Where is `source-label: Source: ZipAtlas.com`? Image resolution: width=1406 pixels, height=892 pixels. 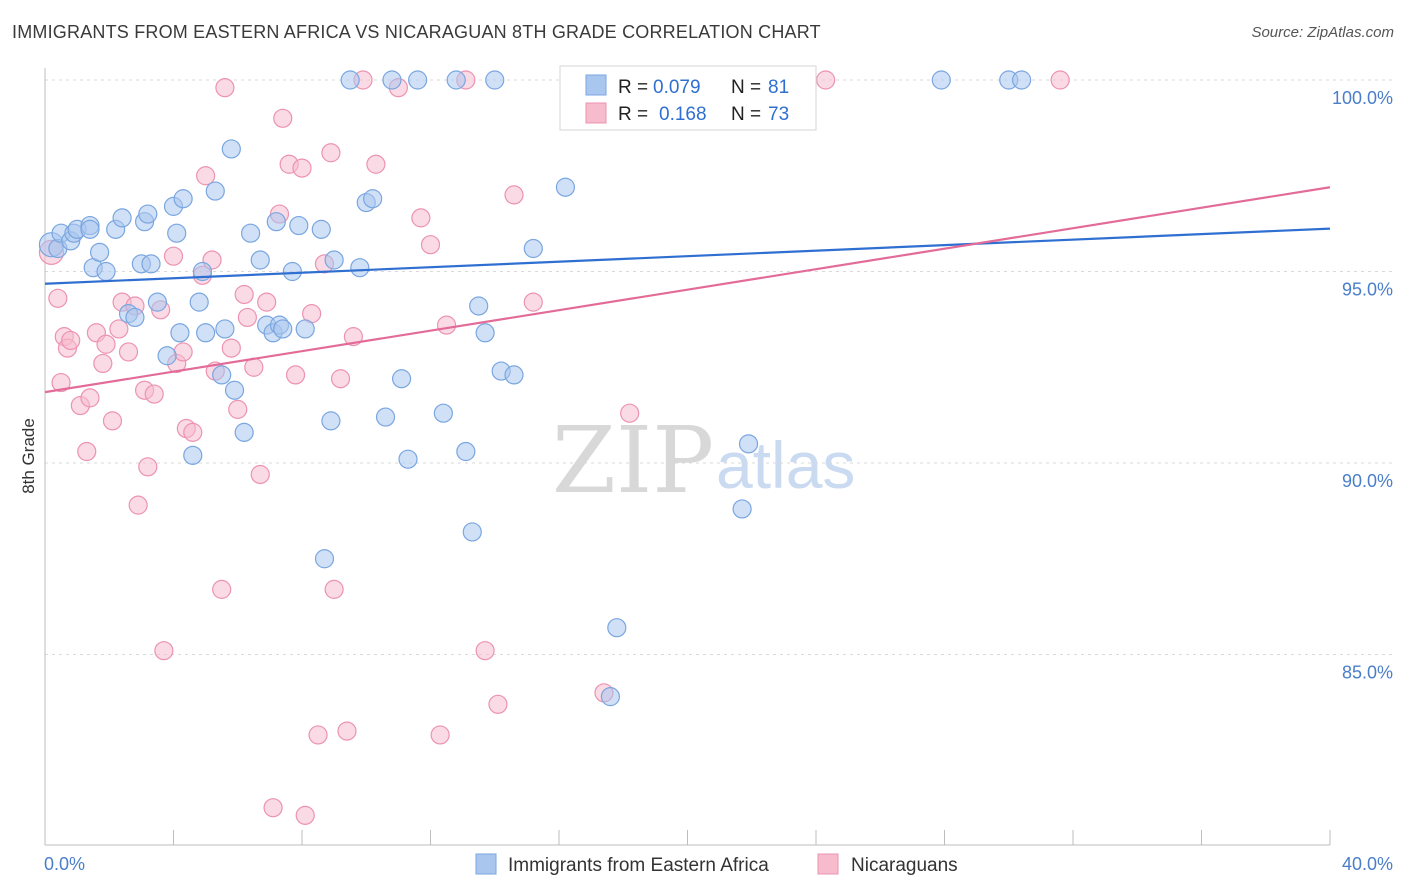
source-label: Source: ZipAtlas.com is located at coordinates (1322, 32).